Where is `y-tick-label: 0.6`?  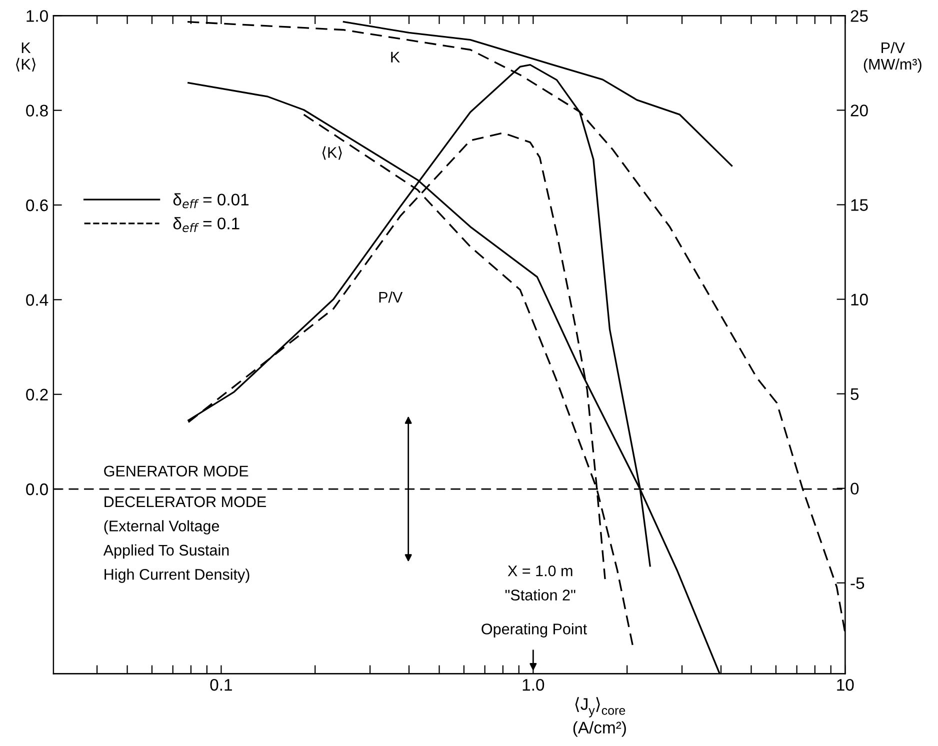
y-tick-label: 0.6 is located at coordinates (37, 205).